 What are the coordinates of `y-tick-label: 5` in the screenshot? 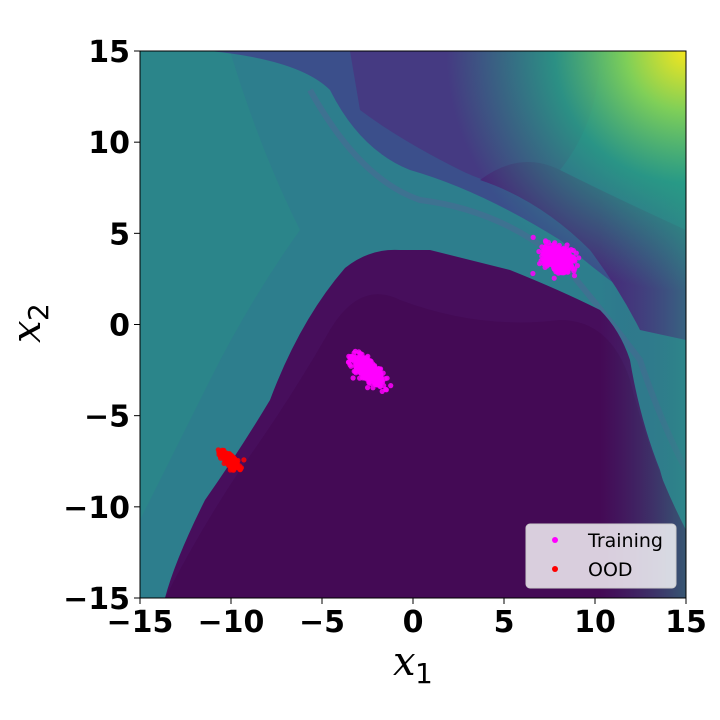 It's located at (119, 234).